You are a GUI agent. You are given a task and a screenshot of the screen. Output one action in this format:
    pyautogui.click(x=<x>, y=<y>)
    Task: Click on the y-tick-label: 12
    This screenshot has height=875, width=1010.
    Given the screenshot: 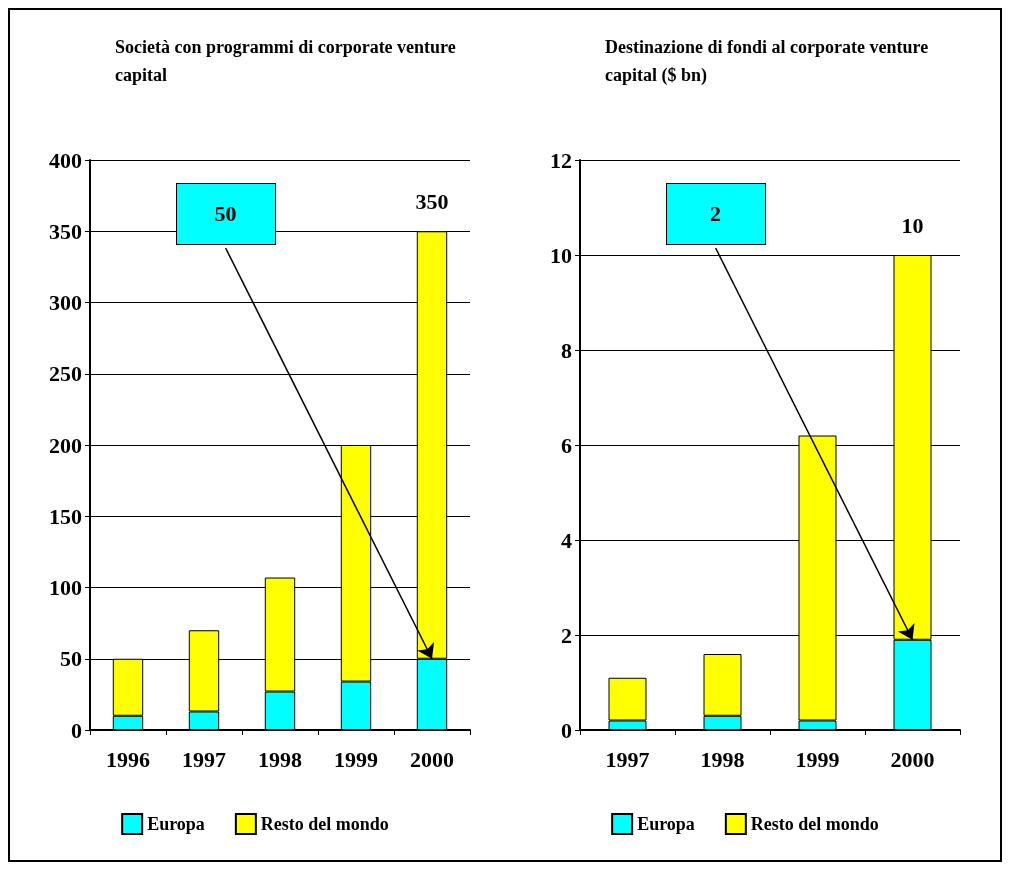 What is the action you would take?
    pyautogui.click(x=561, y=160)
    